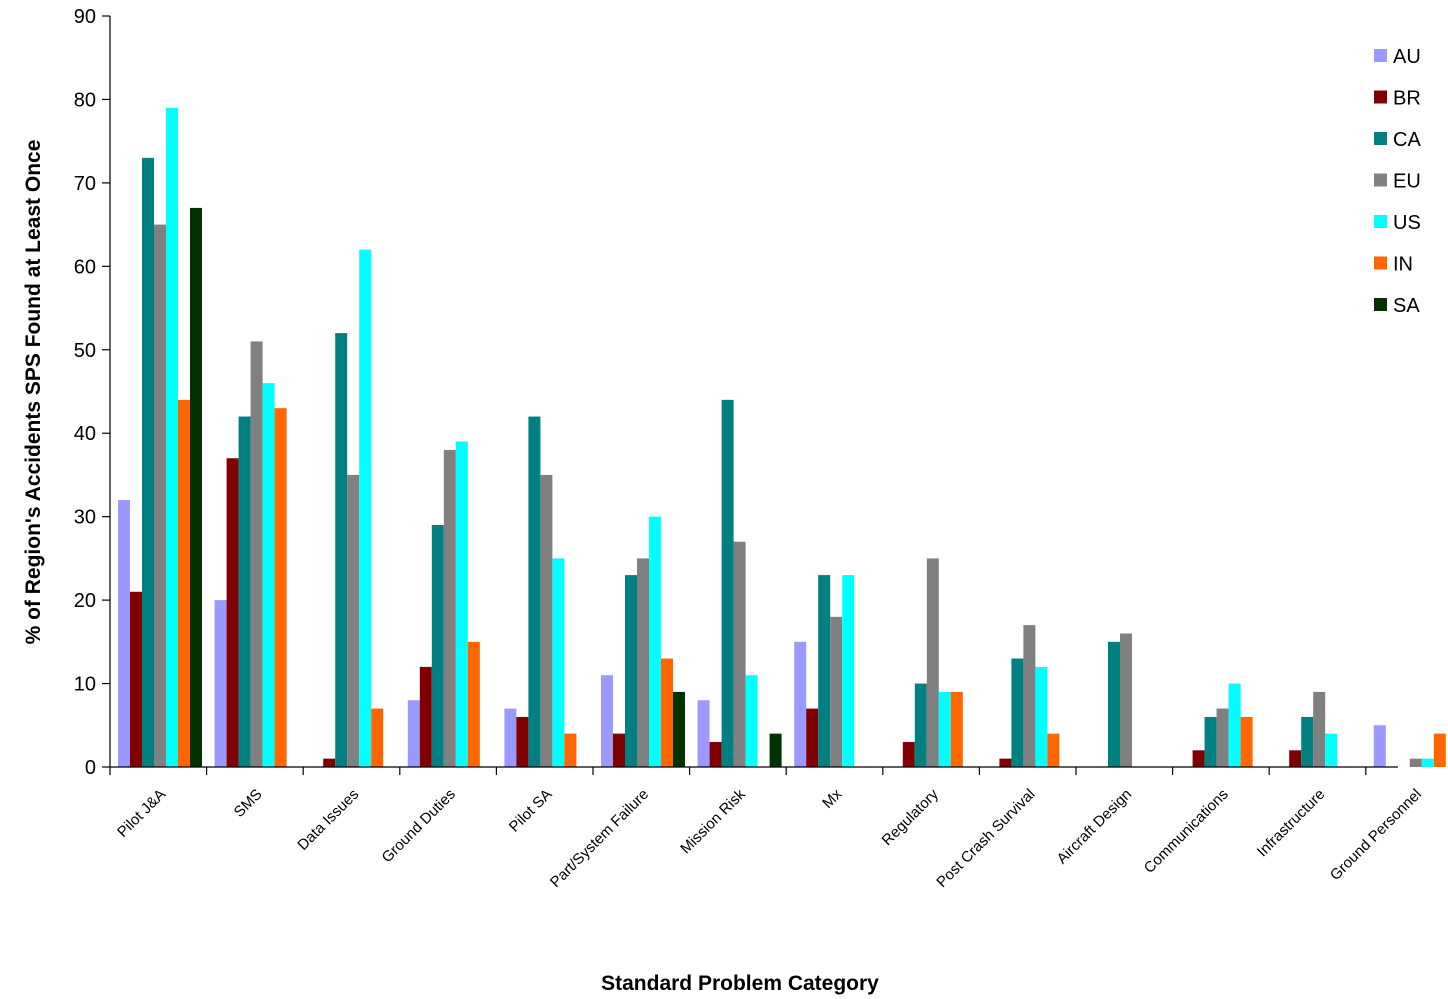  Describe the element at coordinates (1380, 221) in the screenshot. I see `legend-swatch-us` at that location.